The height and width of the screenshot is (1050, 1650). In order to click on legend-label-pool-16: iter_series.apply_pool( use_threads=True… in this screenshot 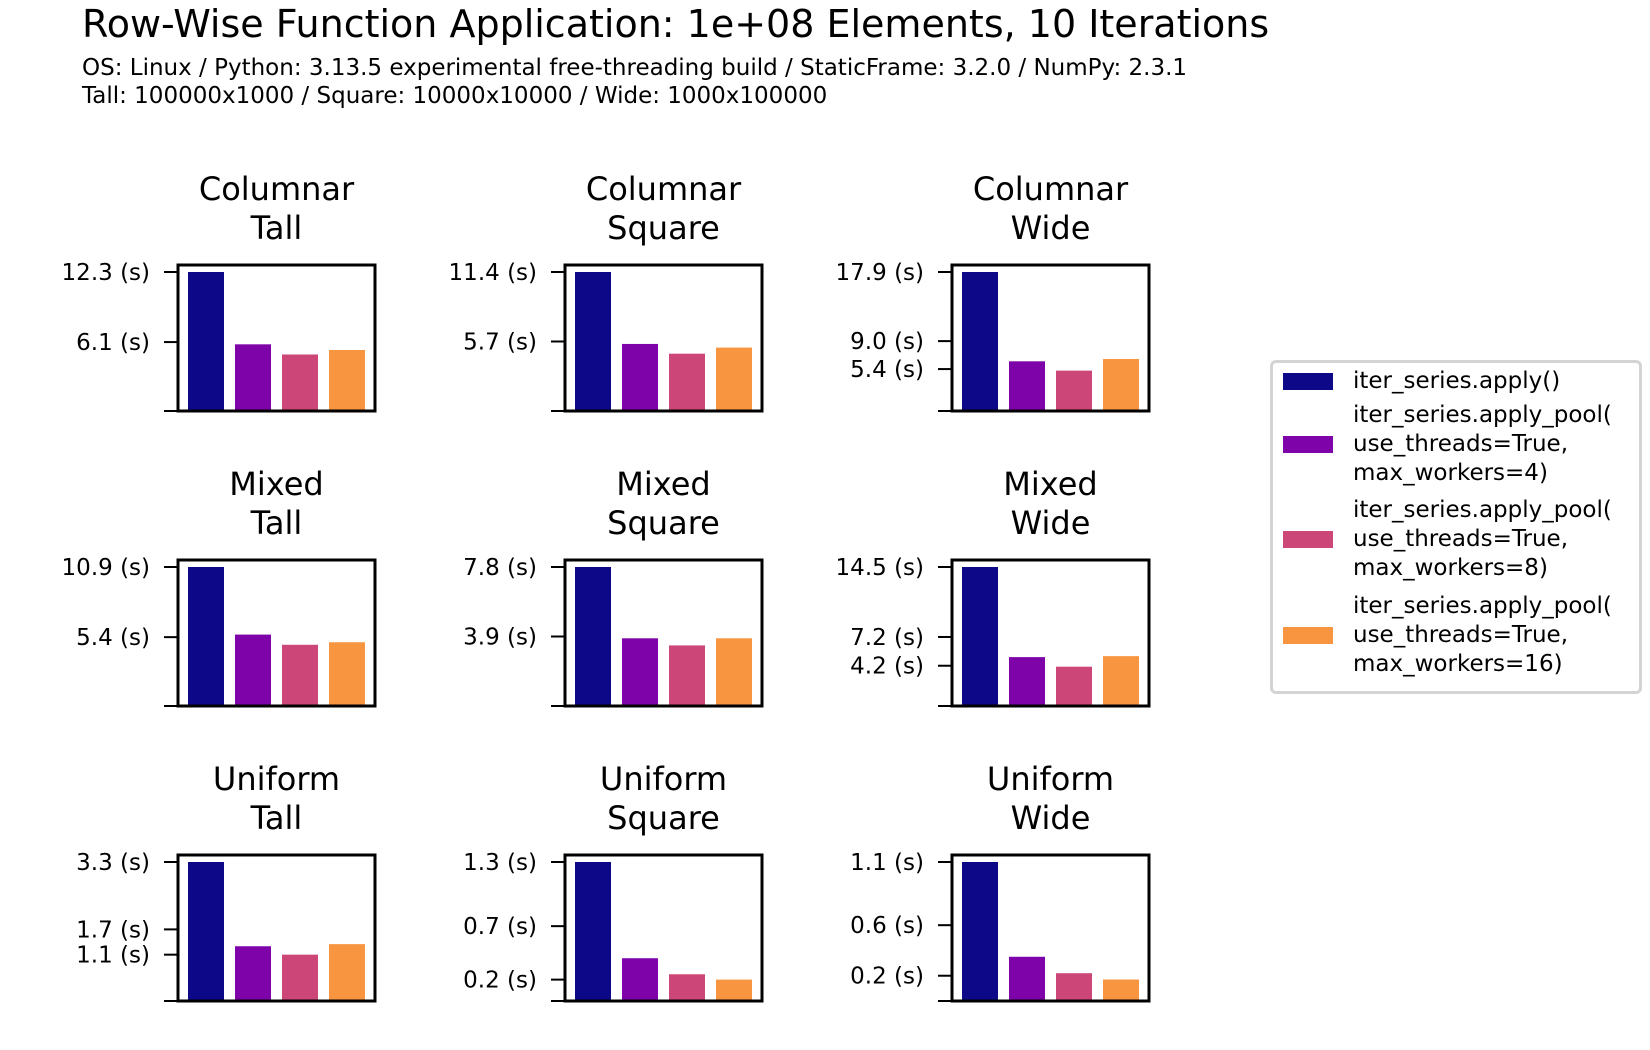, I will do `click(1482, 635)`.